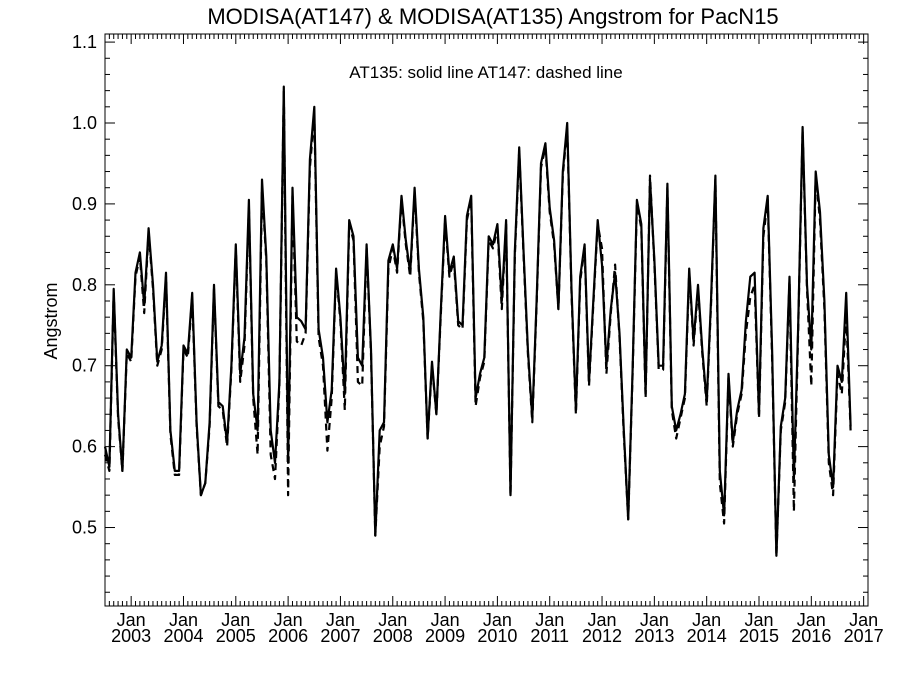  I want to click on x-tick-label-year: 2013, so click(654, 636).